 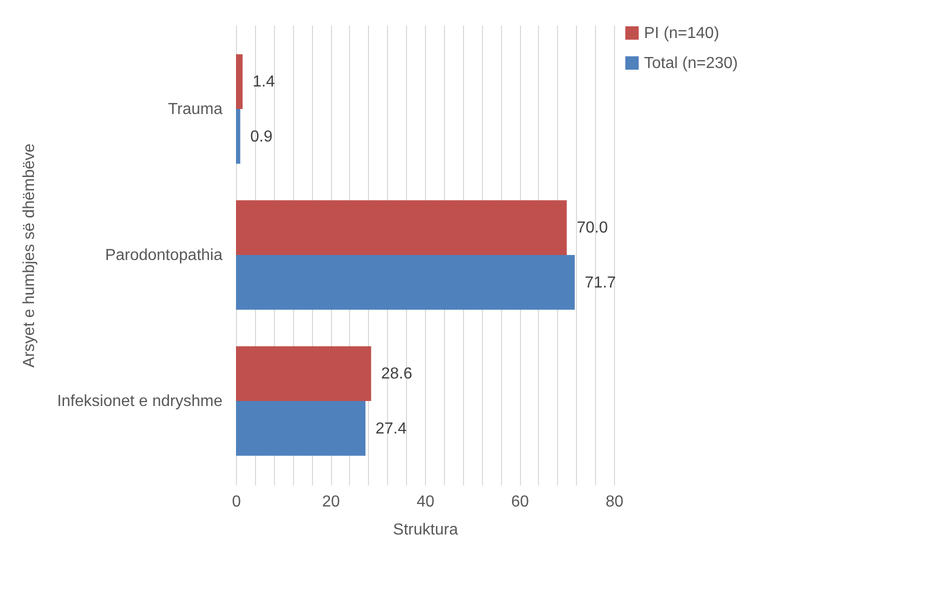 I want to click on x-tick-label: 60, so click(x=520, y=502).